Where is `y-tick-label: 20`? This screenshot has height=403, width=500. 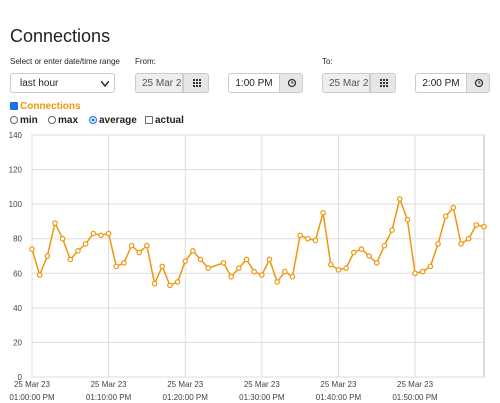
y-tick-label: 20 is located at coordinates (17, 342).